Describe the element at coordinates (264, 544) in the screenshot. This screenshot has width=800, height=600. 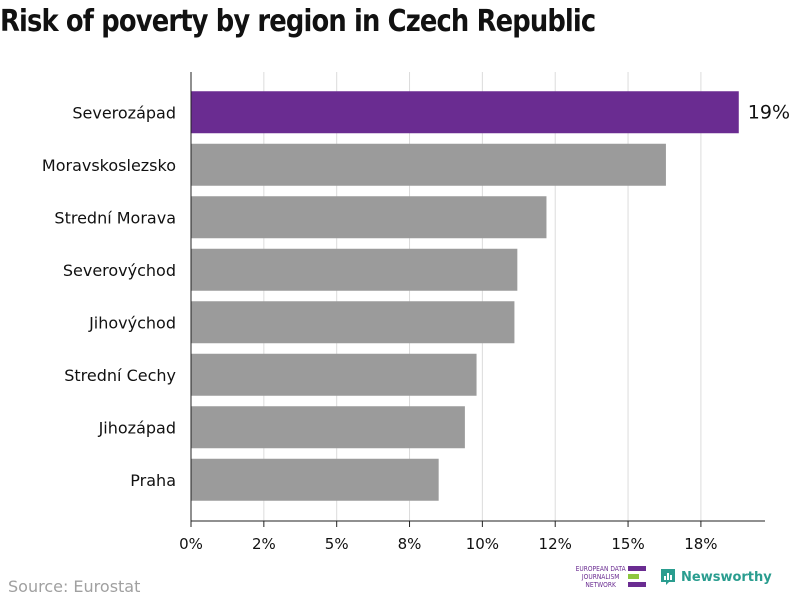
I see `x-tick-label: 2%` at that location.